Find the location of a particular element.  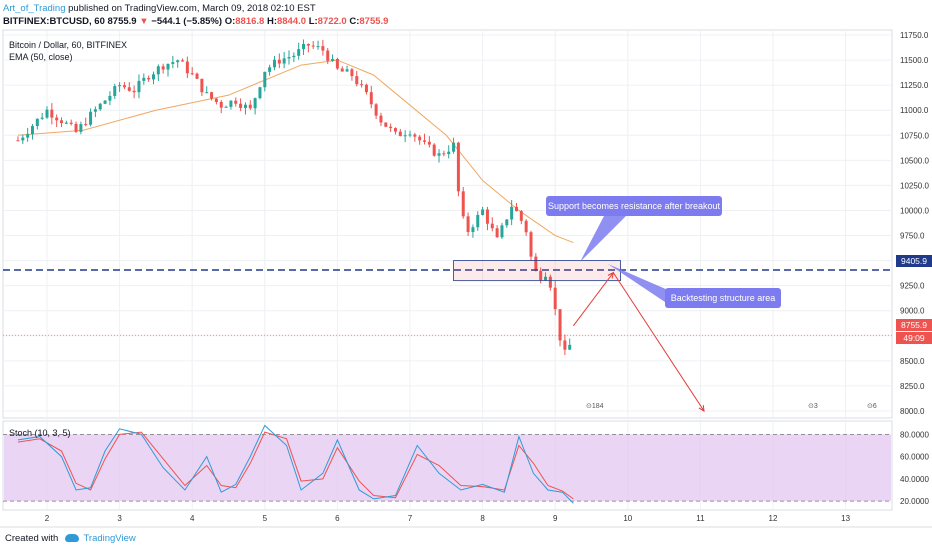

y-tick-label: 11750.0 is located at coordinates (914, 35).